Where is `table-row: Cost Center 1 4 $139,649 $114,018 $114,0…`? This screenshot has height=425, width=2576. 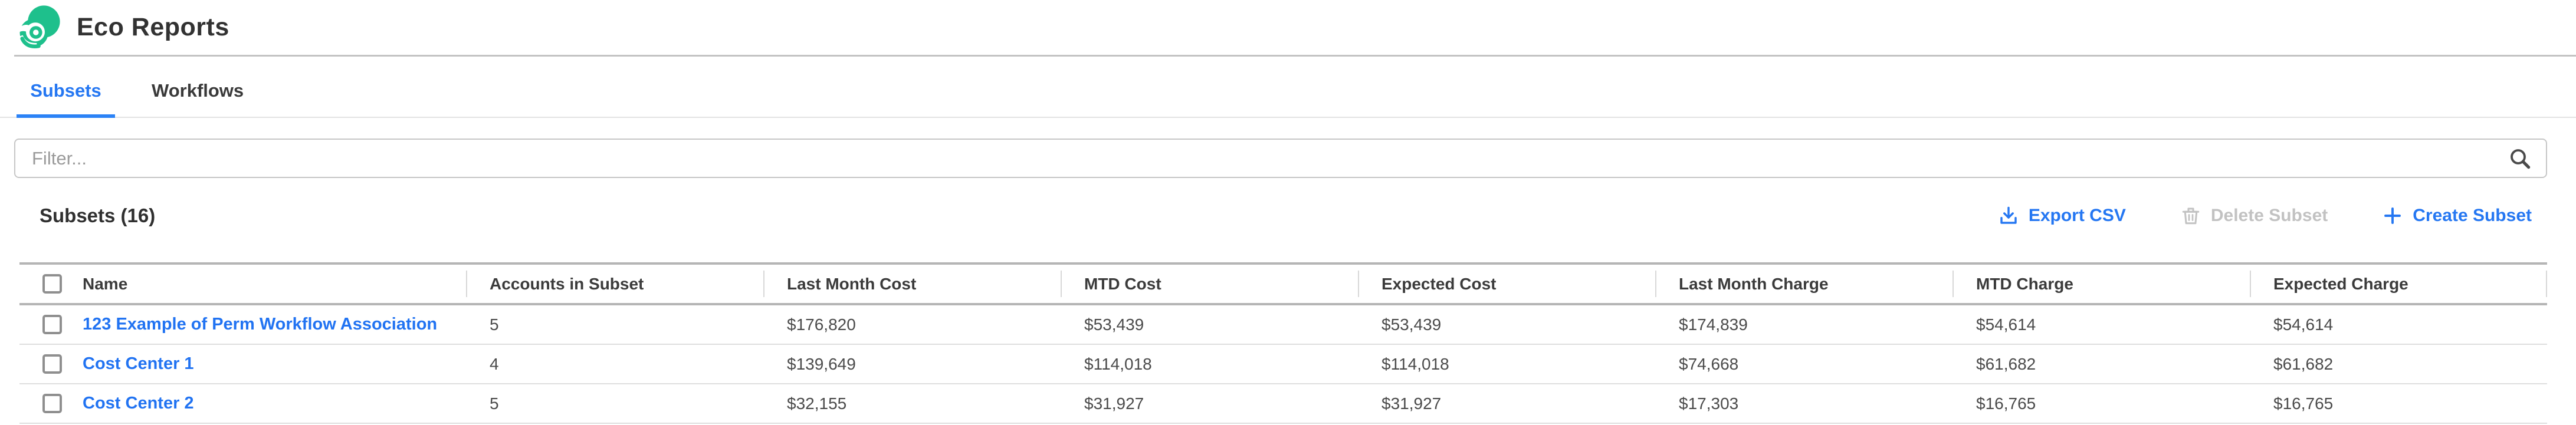 table-row: Cost Center 1 4 $139,649 $114,018 $114,0… is located at coordinates (1283, 364).